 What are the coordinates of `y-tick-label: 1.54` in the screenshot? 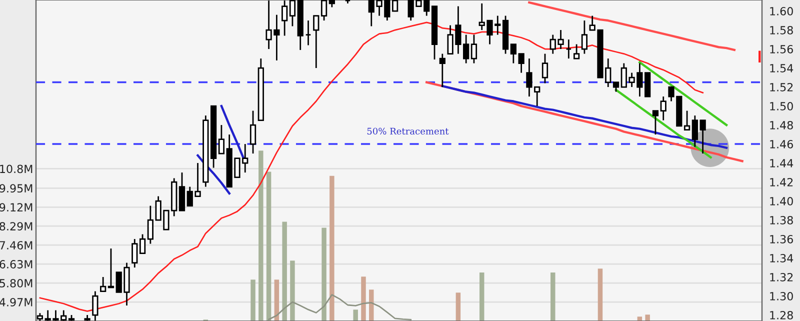 It's located at (782, 68).